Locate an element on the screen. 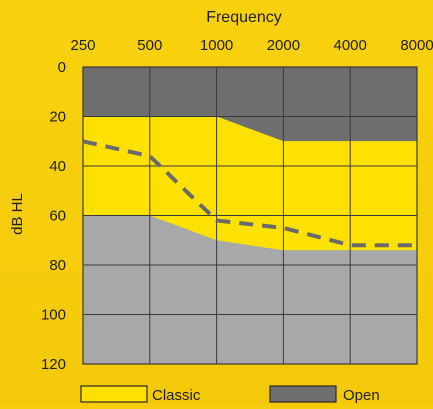 The image size is (433, 409). x-axis-title: Frequency is located at coordinates (244, 17).